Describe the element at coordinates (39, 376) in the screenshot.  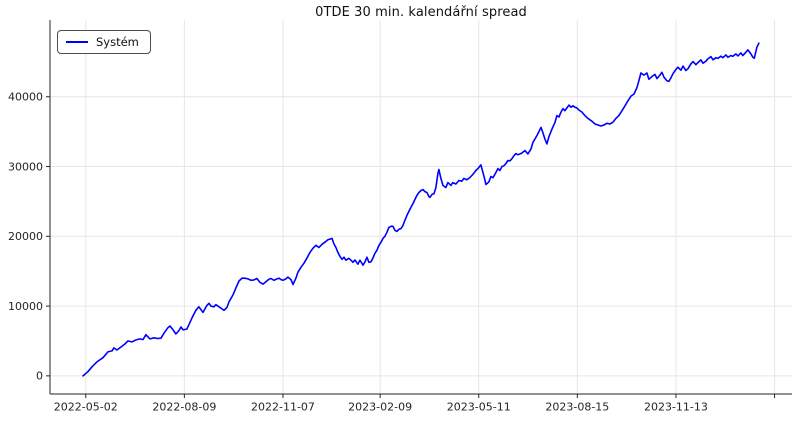
I see `y-tick-label: 0` at that location.